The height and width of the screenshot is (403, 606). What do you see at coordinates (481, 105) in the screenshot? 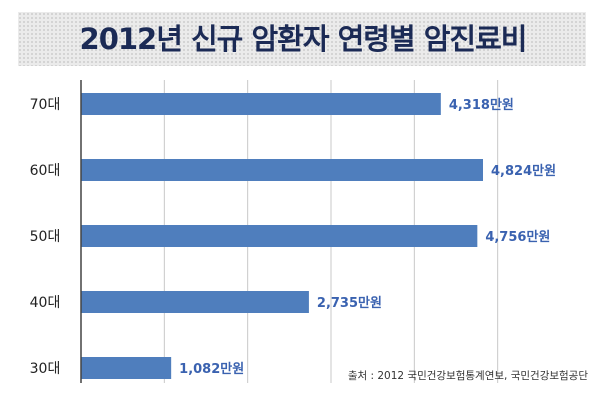
I see `value-label-0: 4,318만원` at bounding box center [481, 105].